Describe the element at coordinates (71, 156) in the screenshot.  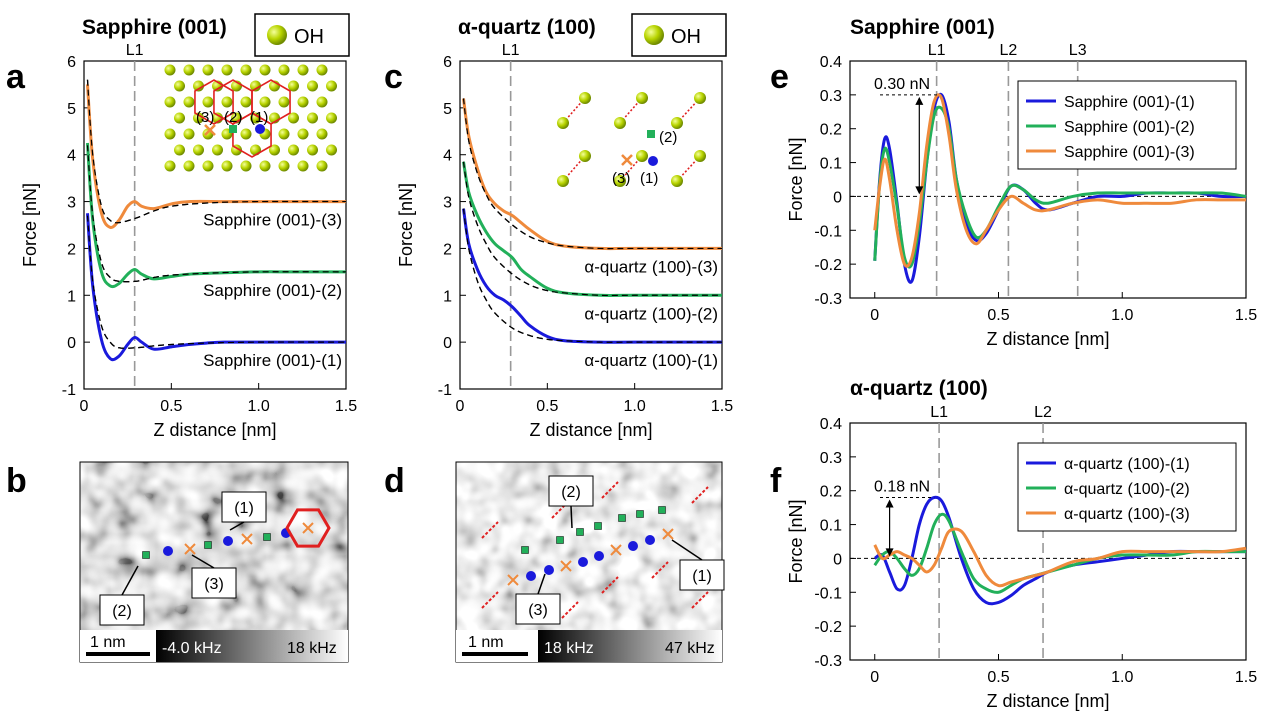
I see `y-tick-label: 4` at that location.